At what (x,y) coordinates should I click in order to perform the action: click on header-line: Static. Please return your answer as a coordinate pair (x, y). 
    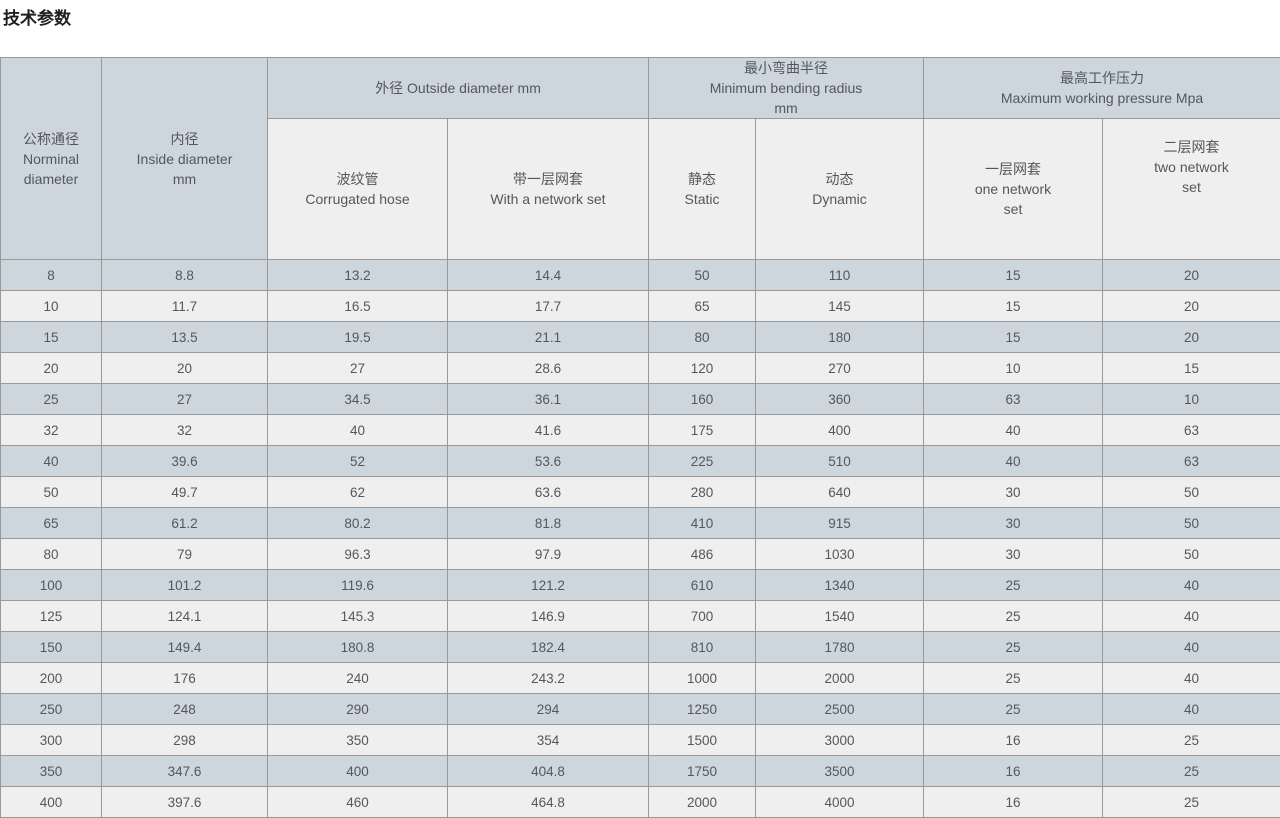
    Looking at the image, I should click on (702, 199).